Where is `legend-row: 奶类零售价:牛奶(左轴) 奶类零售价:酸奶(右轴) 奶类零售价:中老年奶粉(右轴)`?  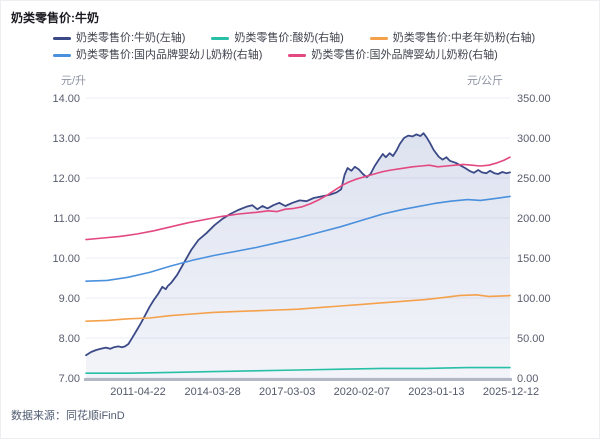
legend-row: 奶类零售价:牛奶(左轴) 奶类零售价:酸奶(右轴) 奶类零售价:中老年奶粉(右轴) is located at coordinates (294, 38).